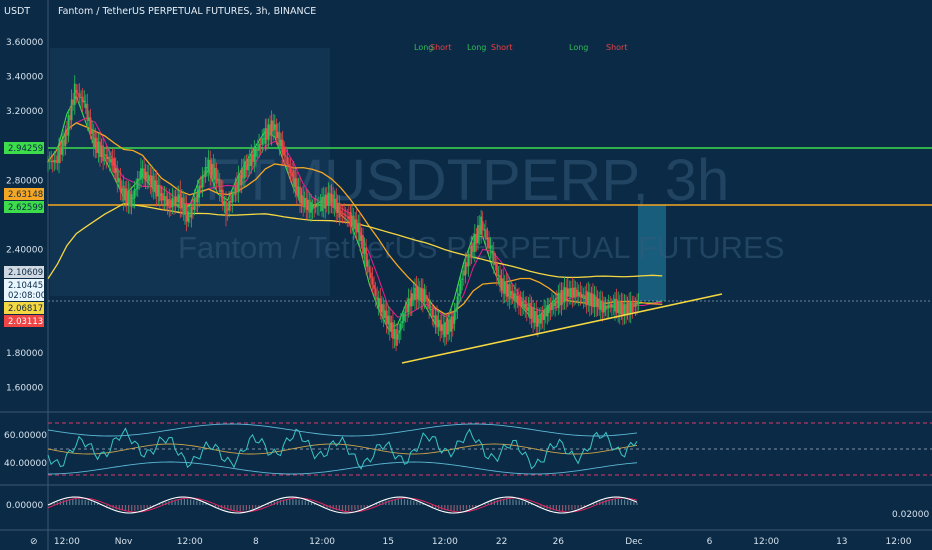 The width and height of the screenshot is (932, 550). What do you see at coordinates (34, 542) in the screenshot?
I see `timezone-icon: ⊘` at bounding box center [34, 542].